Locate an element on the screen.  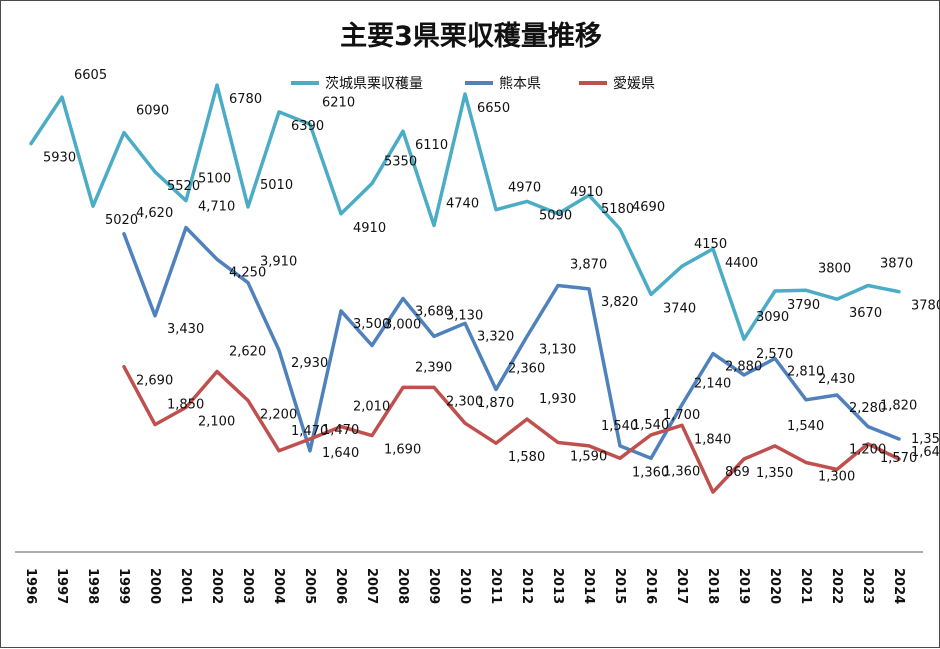
x-tick-label: 2022 is located at coordinates (836, 586).